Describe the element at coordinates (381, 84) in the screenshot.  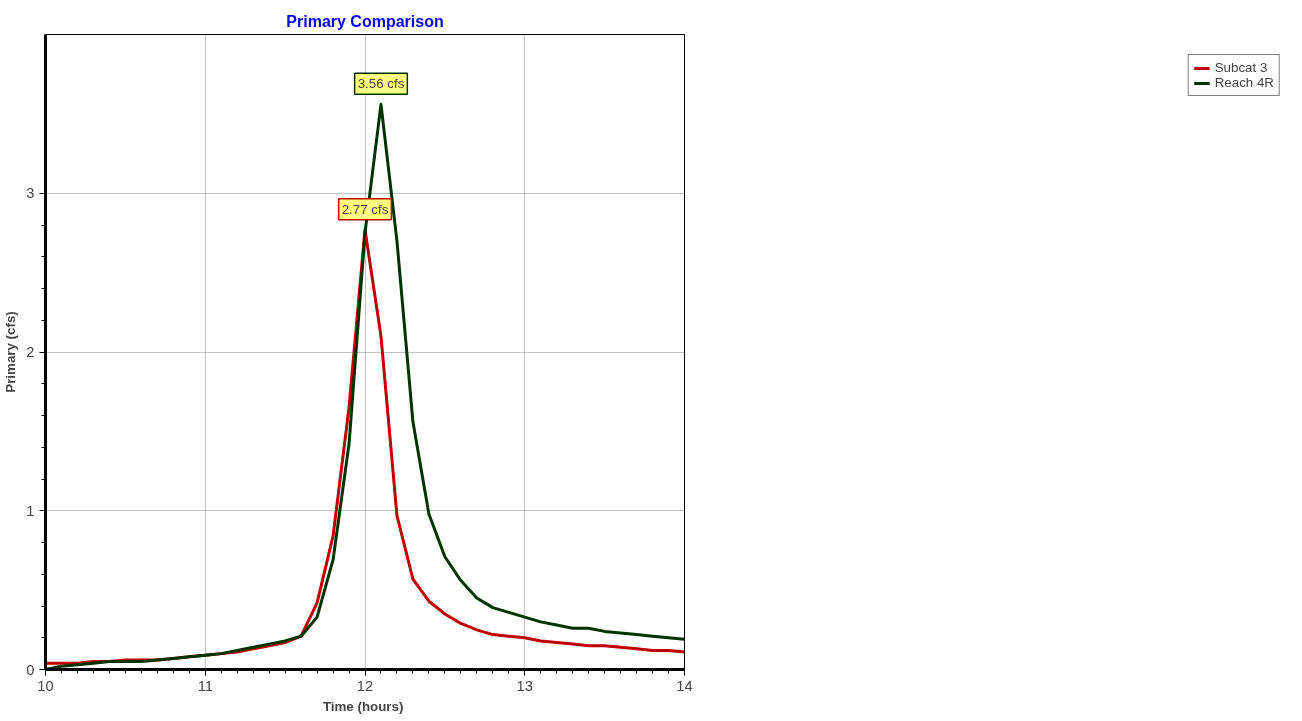
I see `annotation: 3.56 cfs` at that location.